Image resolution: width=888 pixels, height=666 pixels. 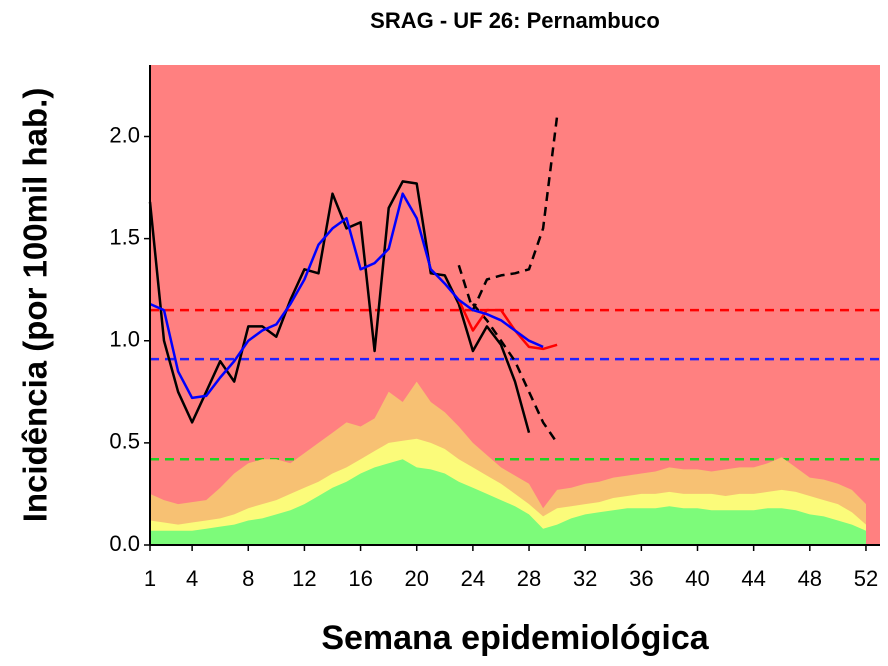 What do you see at coordinates (515, 373) in the screenshot?
I see `forecast-line` at bounding box center [515, 373].